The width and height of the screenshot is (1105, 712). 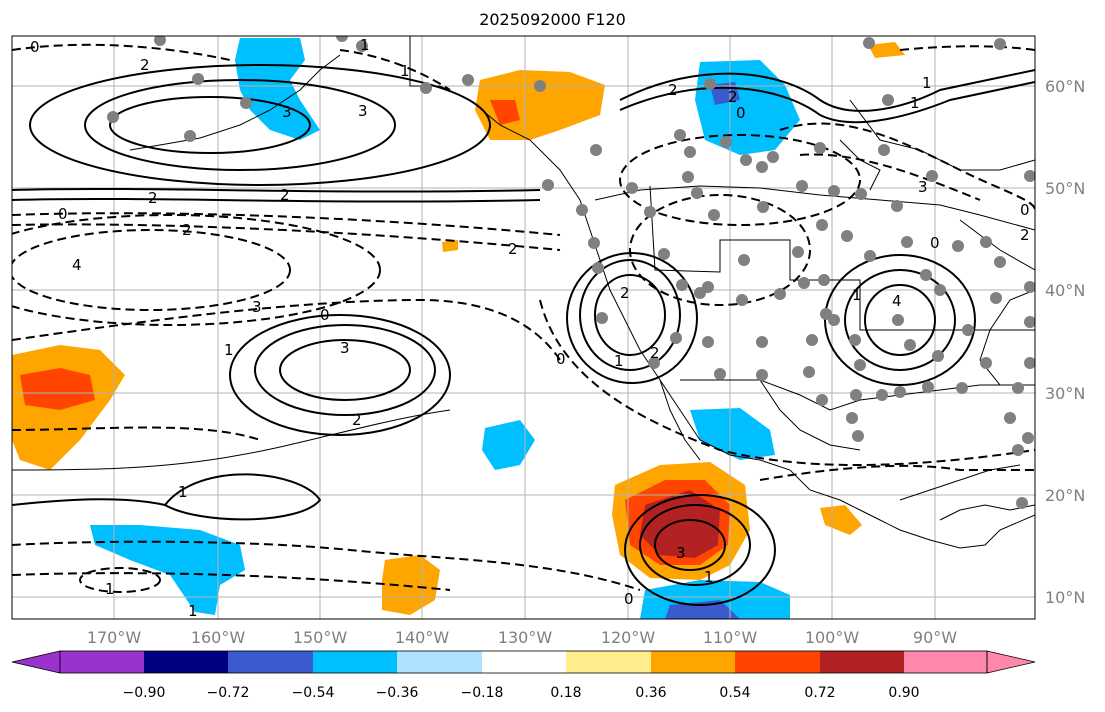 I want to click on shade-aleutian-blue, so click(x=277, y=89).